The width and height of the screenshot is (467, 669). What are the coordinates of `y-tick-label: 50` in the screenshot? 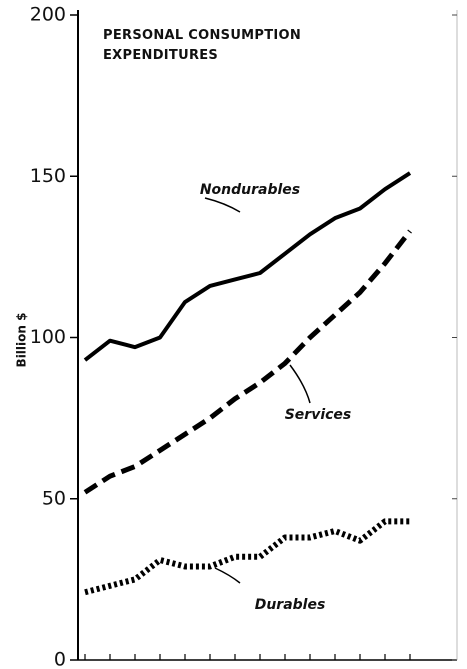 It's located at (54, 498).